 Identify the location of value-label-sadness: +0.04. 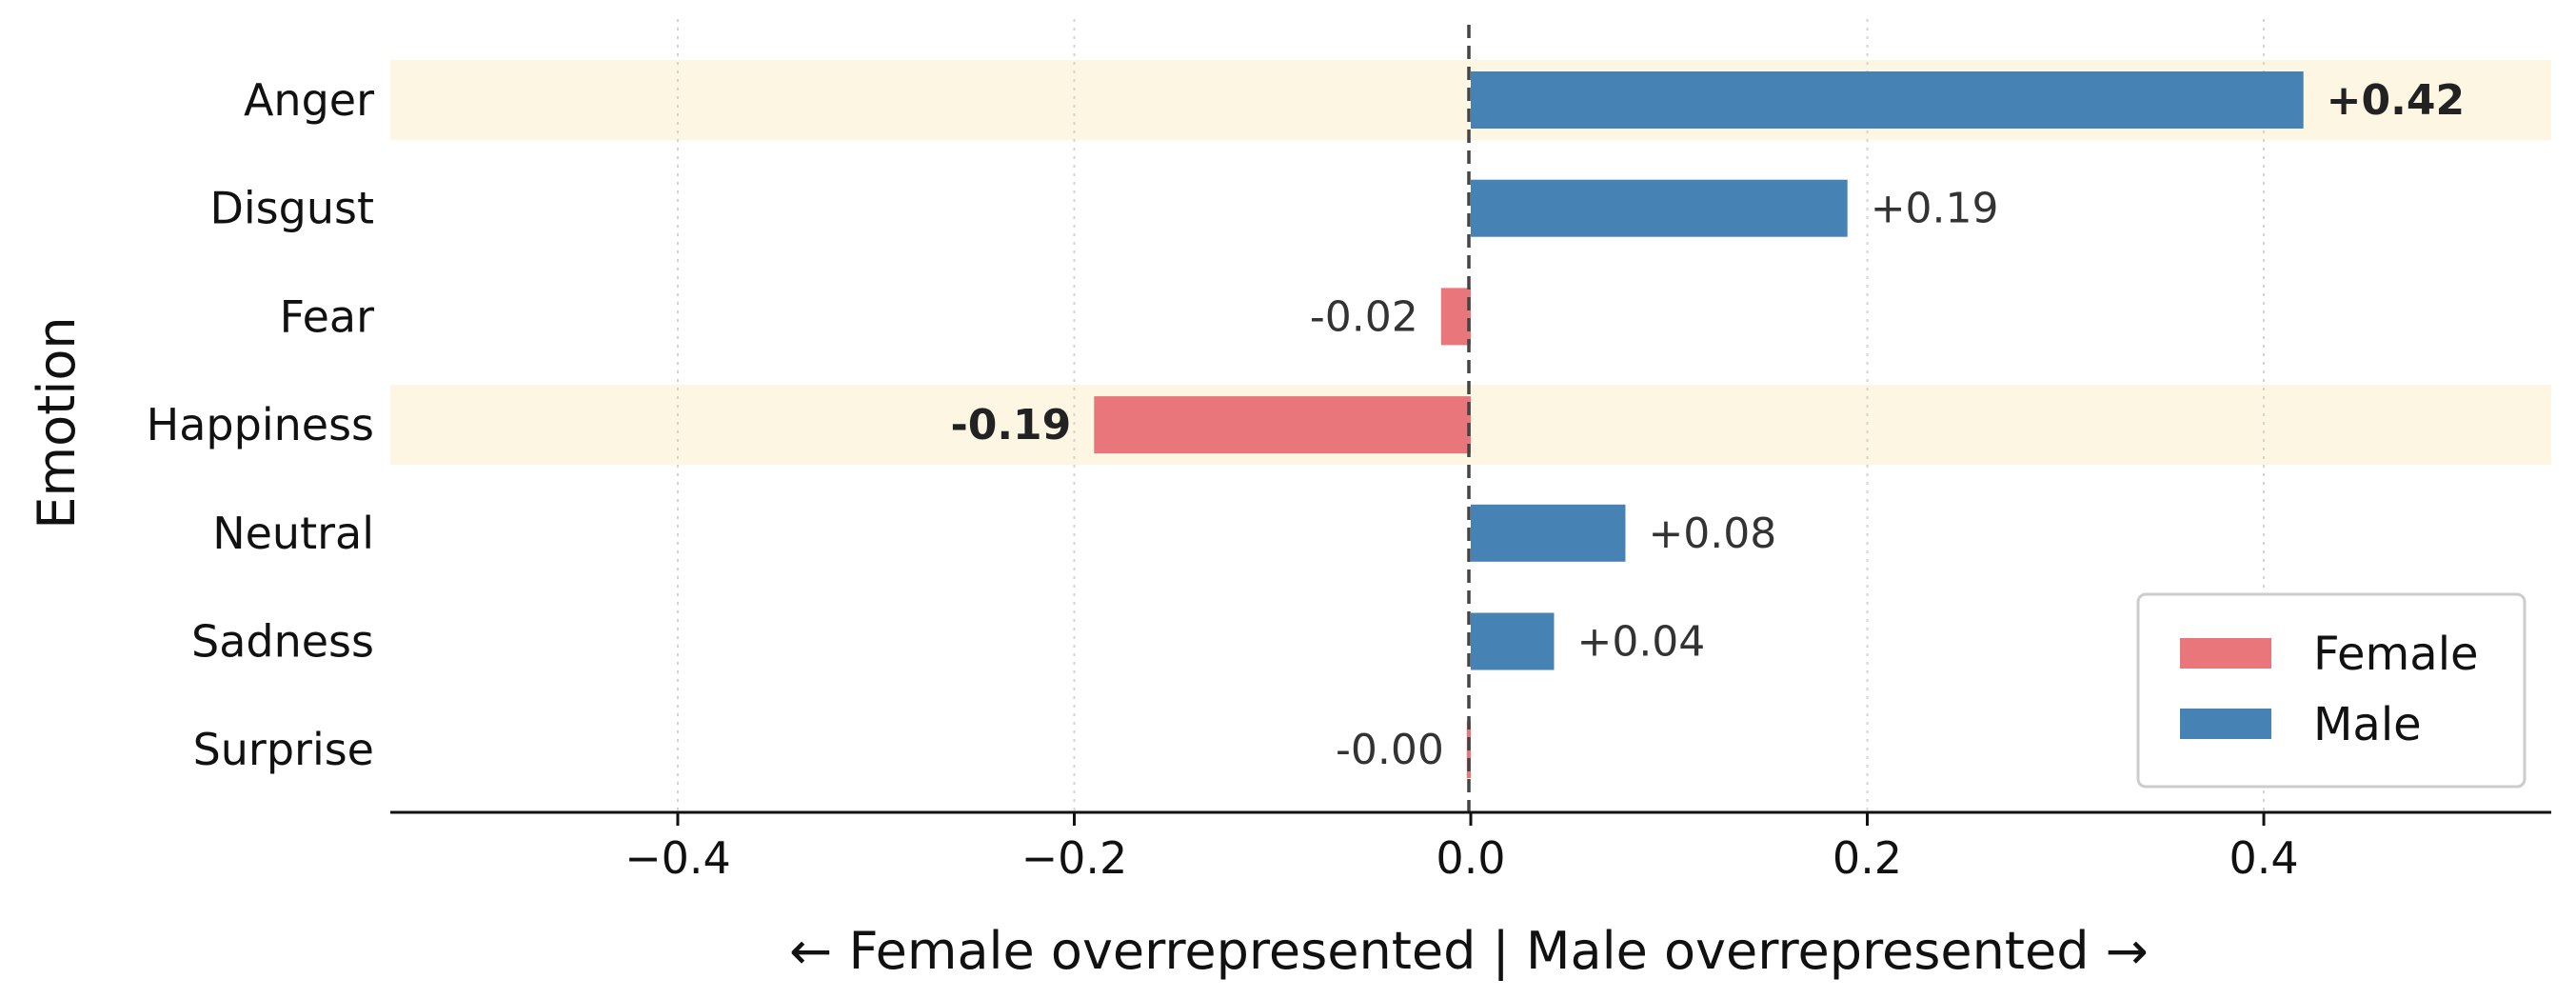
(1641, 642).